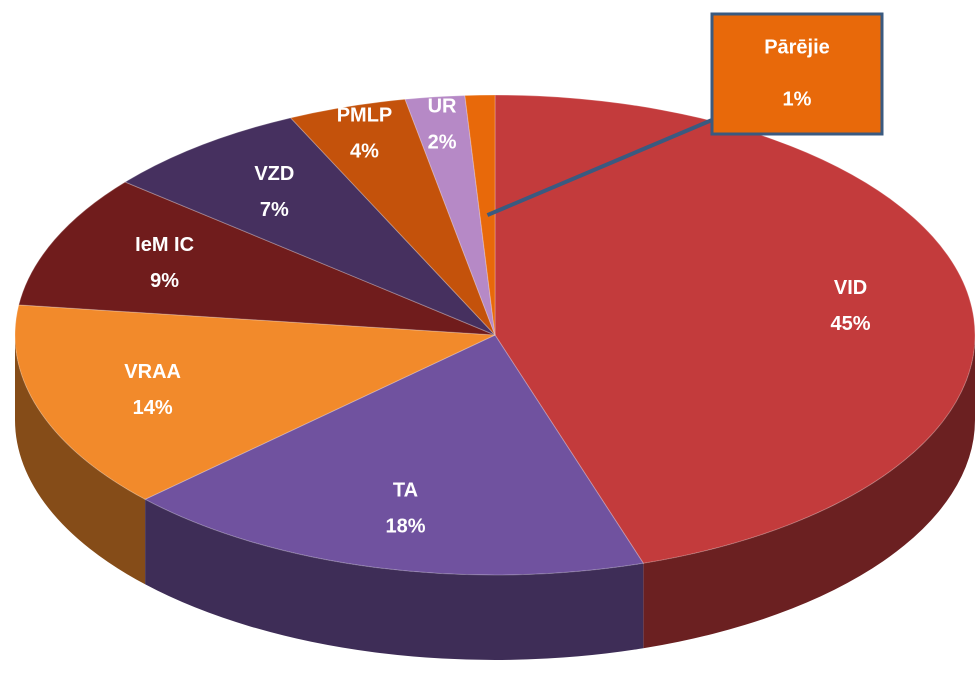 Image resolution: width=976 pixels, height=677 pixels. Describe the element at coordinates (797, 99) in the screenshot. I see `slice-value: 1%` at that location.